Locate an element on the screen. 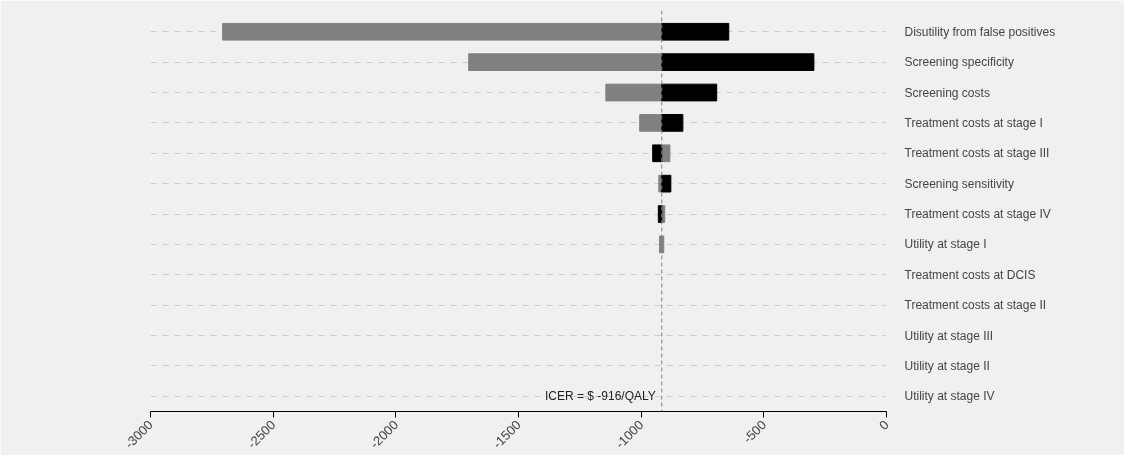 This screenshot has height=455, width=1124. ref-line-label: ICER = $ -916/QALY is located at coordinates (600, 396).